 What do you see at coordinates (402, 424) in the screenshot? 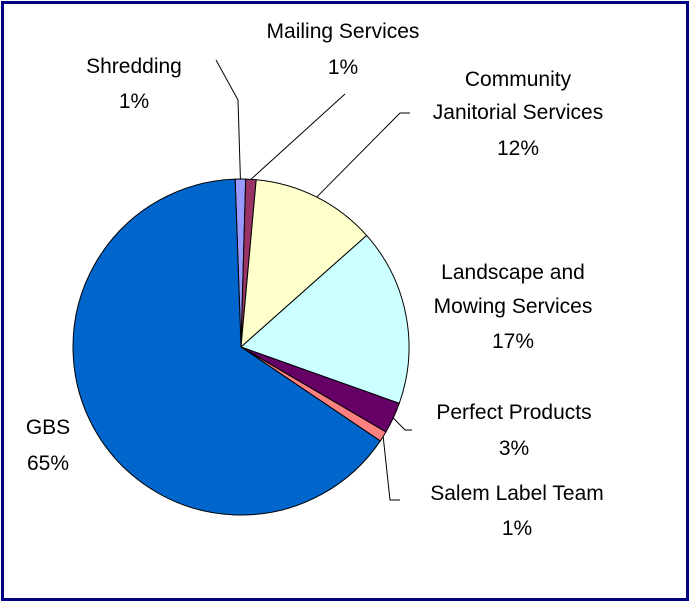
I see `leader-line-perfect-products` at bounding box center [402, 424].